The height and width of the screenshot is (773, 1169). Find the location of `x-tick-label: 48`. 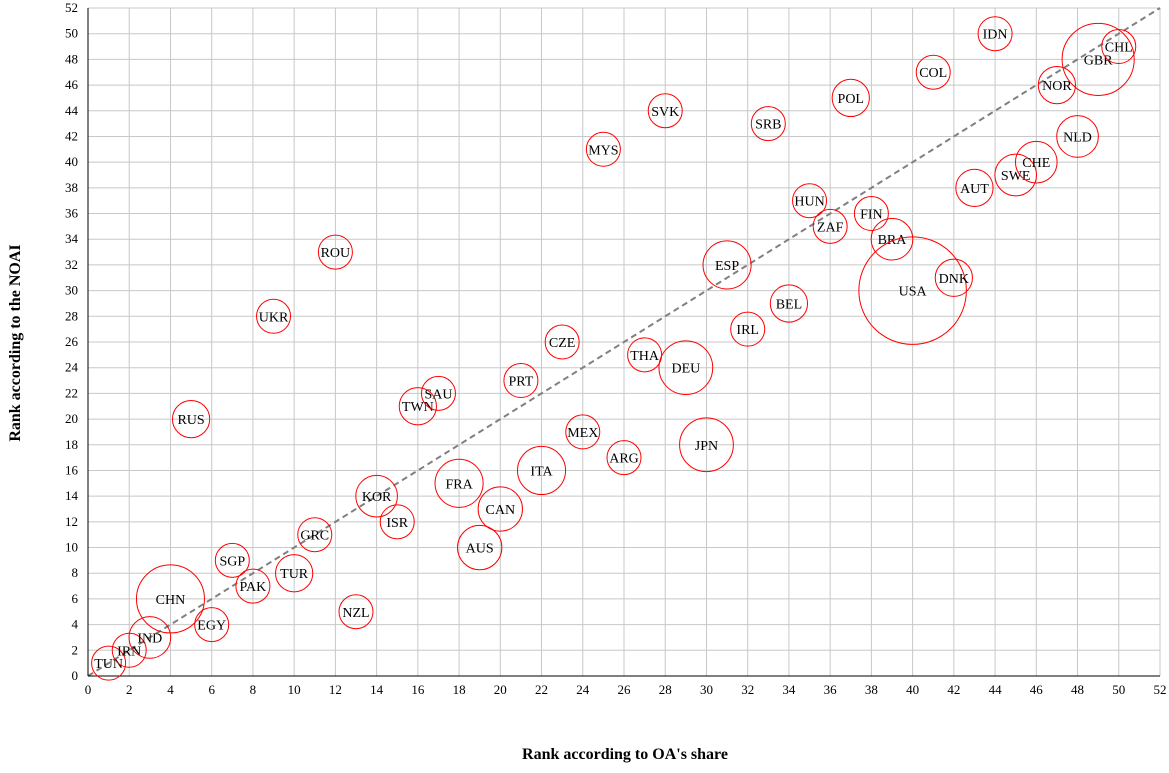

x-tick-label: 48 is located at coordinates (1077, 689).